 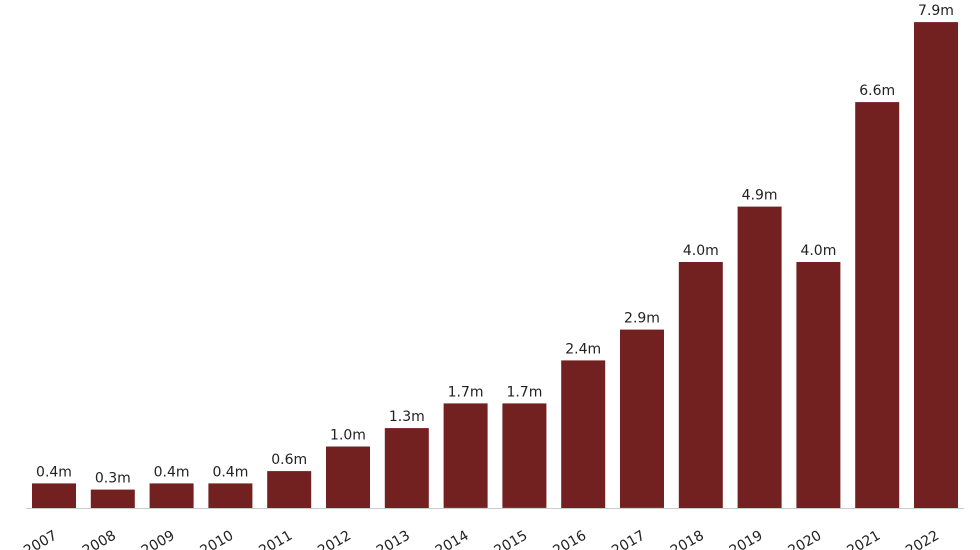 What do you see at coordinates (642, 418) in the screenshot?
I see `bar-2017` at bounding box center [642, 418].